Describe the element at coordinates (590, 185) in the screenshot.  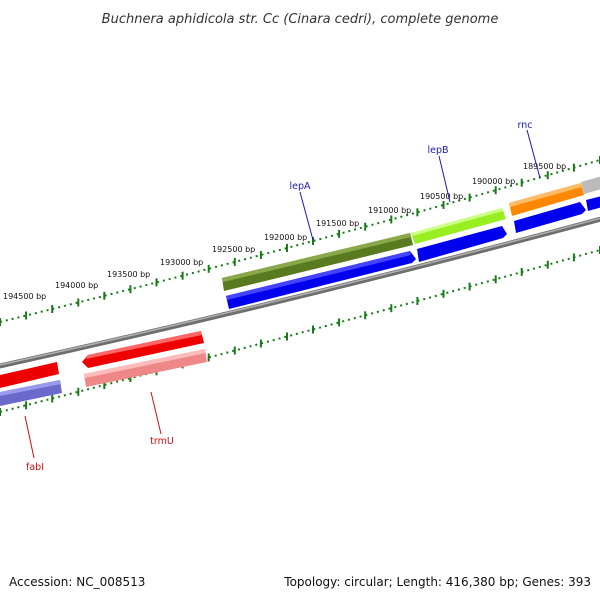
I see `gene-grey` at that location.